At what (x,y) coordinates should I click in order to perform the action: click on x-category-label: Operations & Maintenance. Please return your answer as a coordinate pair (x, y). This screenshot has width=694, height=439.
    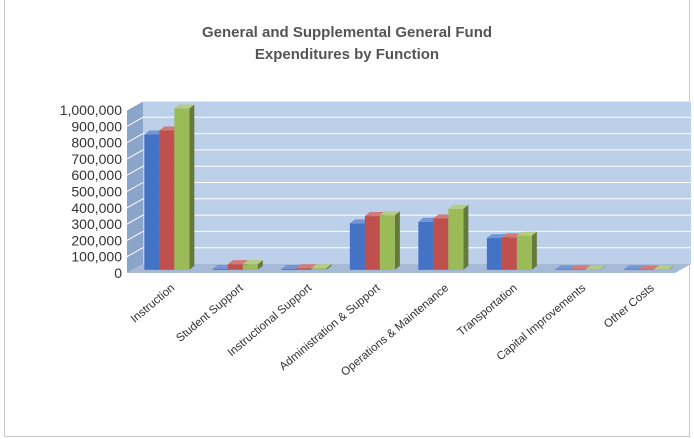
    Looking at the image, I should click on (395, 330).